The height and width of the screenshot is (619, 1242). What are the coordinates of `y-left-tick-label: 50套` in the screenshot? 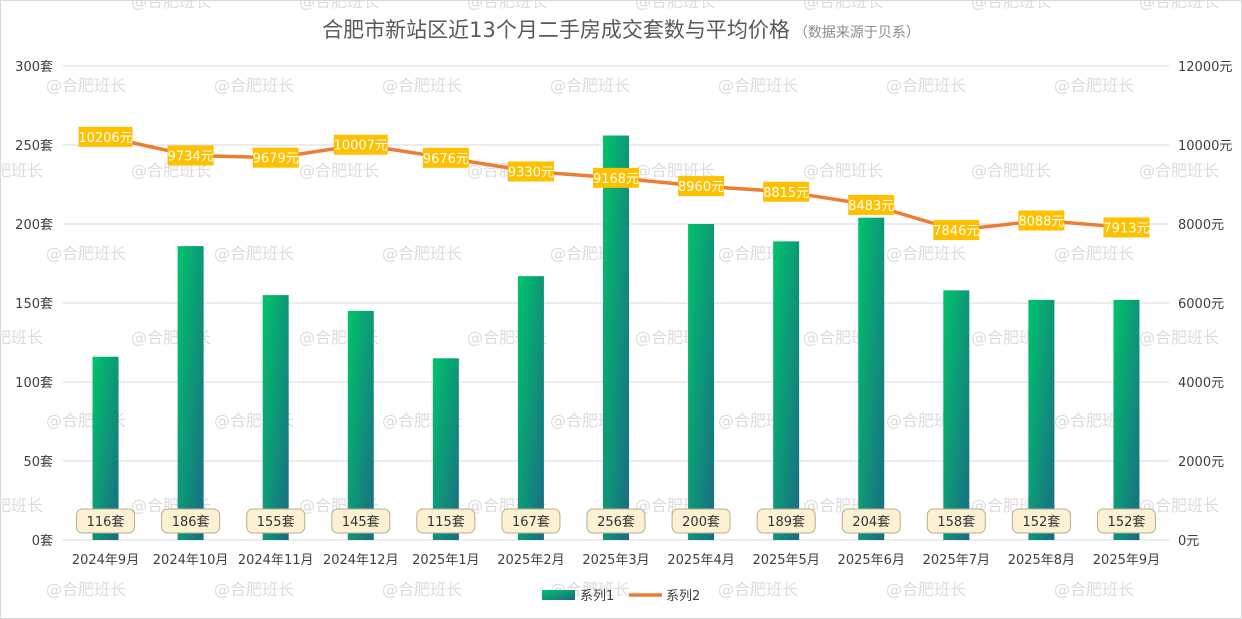 It's located at (38, 462).